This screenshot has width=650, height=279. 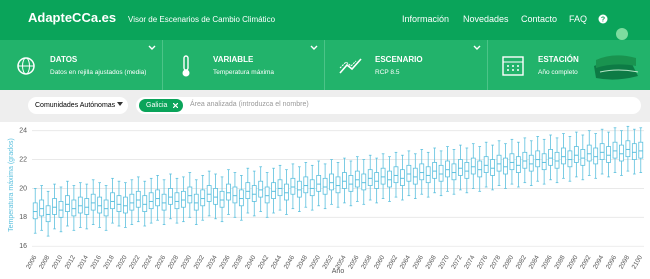 I want to click on x-tick-label: 2072, so click(x=456, y=262).